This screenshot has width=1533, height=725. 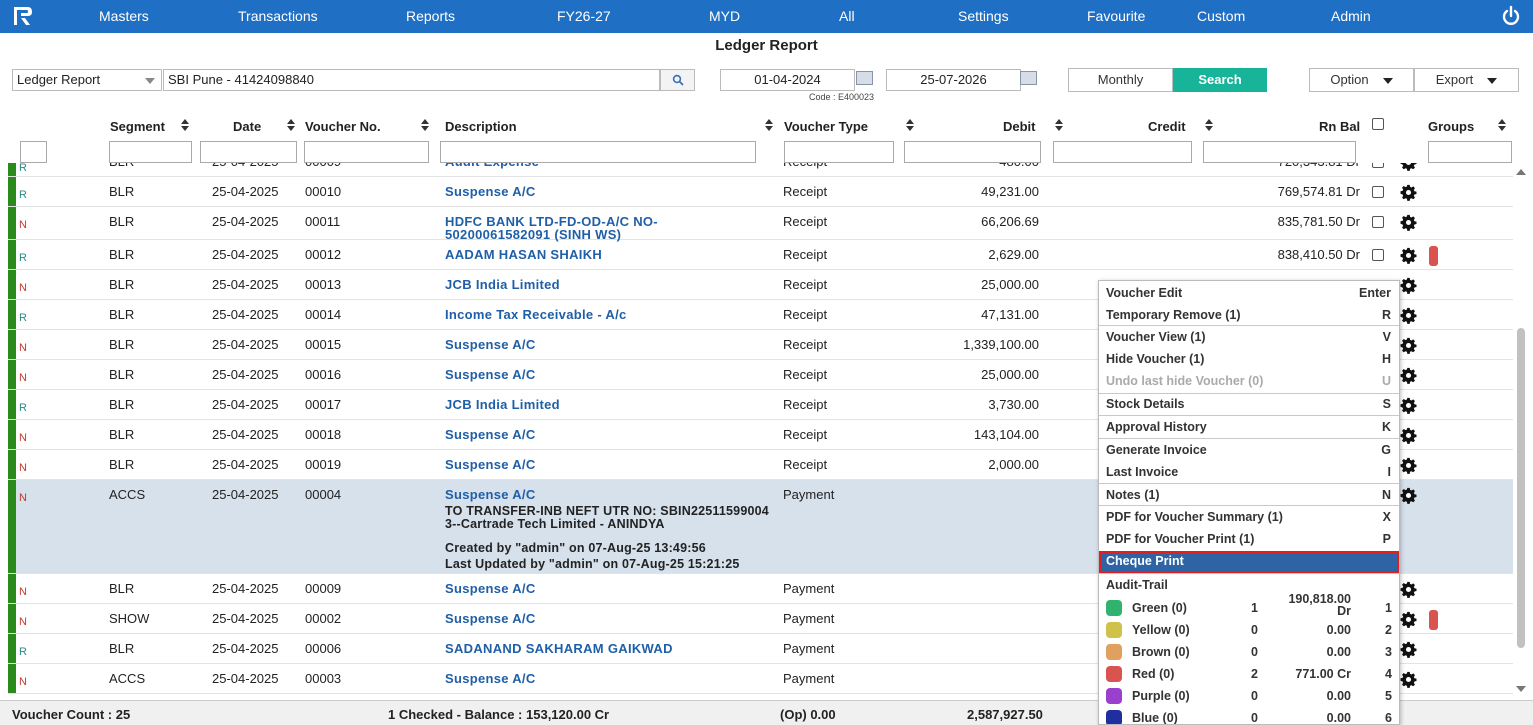 I want to click on col-date: Date, so click(x=247, y=126).